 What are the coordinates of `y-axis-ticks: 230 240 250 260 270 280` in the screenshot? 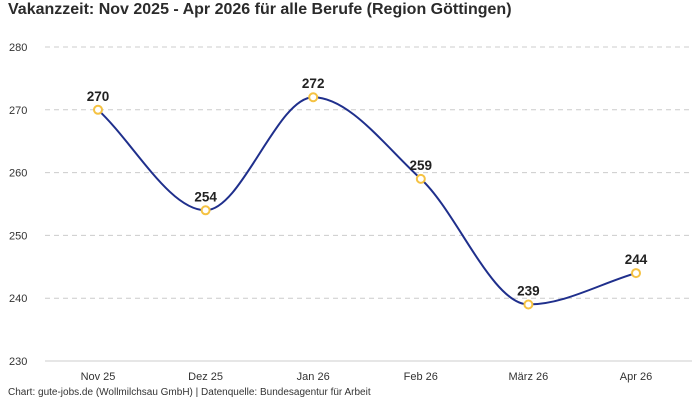 It's located at (18, 205).